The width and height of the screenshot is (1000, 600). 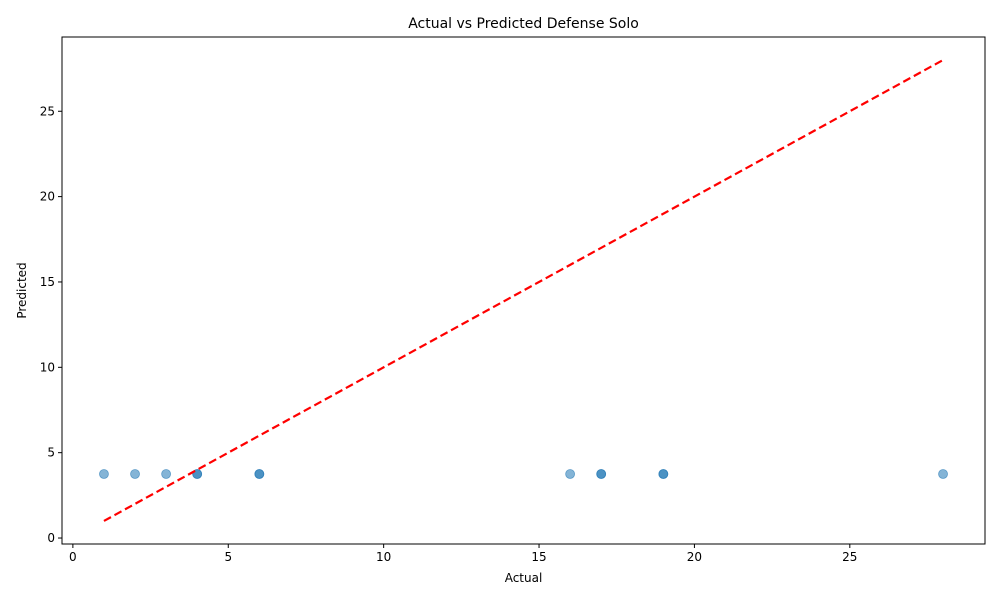 I want to click on y-axis-label: Predicted, so click(x=22, y=290).